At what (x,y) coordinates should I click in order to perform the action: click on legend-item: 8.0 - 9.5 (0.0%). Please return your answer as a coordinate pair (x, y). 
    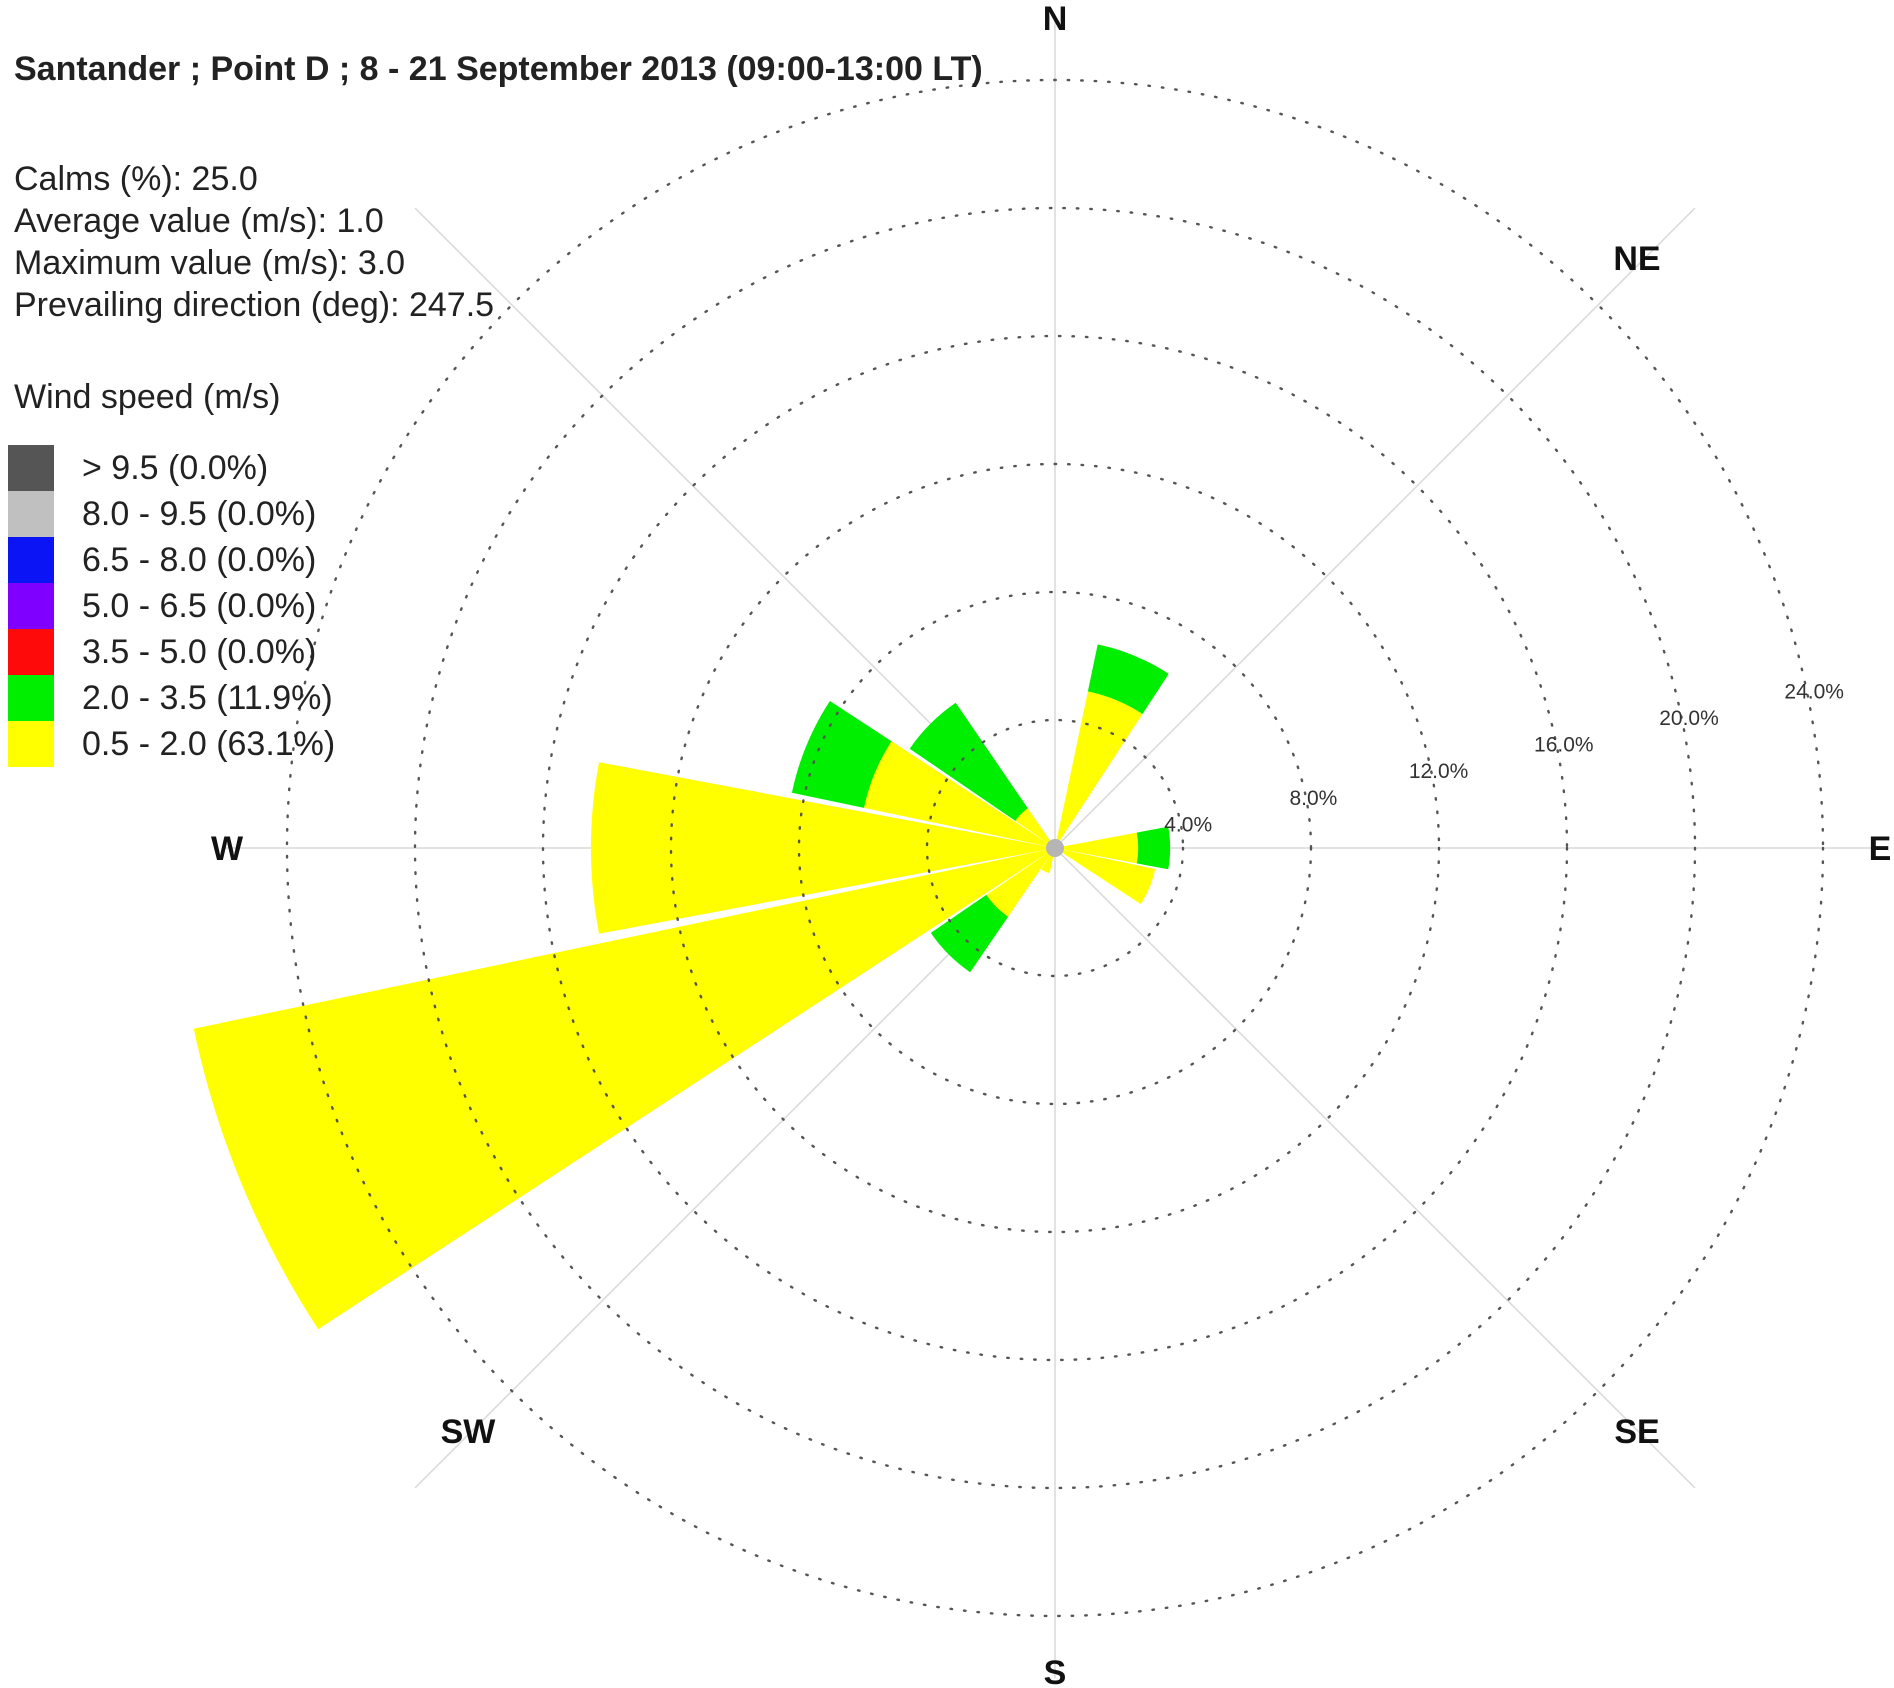
    Looking at the image, I should click on (171, 514).